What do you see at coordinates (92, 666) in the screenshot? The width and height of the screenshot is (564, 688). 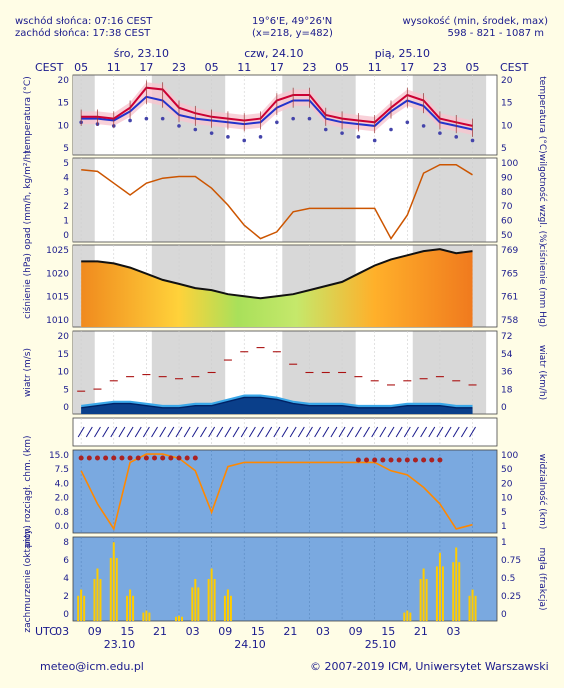 I see `footer-email: meteo@icm.edu.pl` at bounding box center [92, 666].